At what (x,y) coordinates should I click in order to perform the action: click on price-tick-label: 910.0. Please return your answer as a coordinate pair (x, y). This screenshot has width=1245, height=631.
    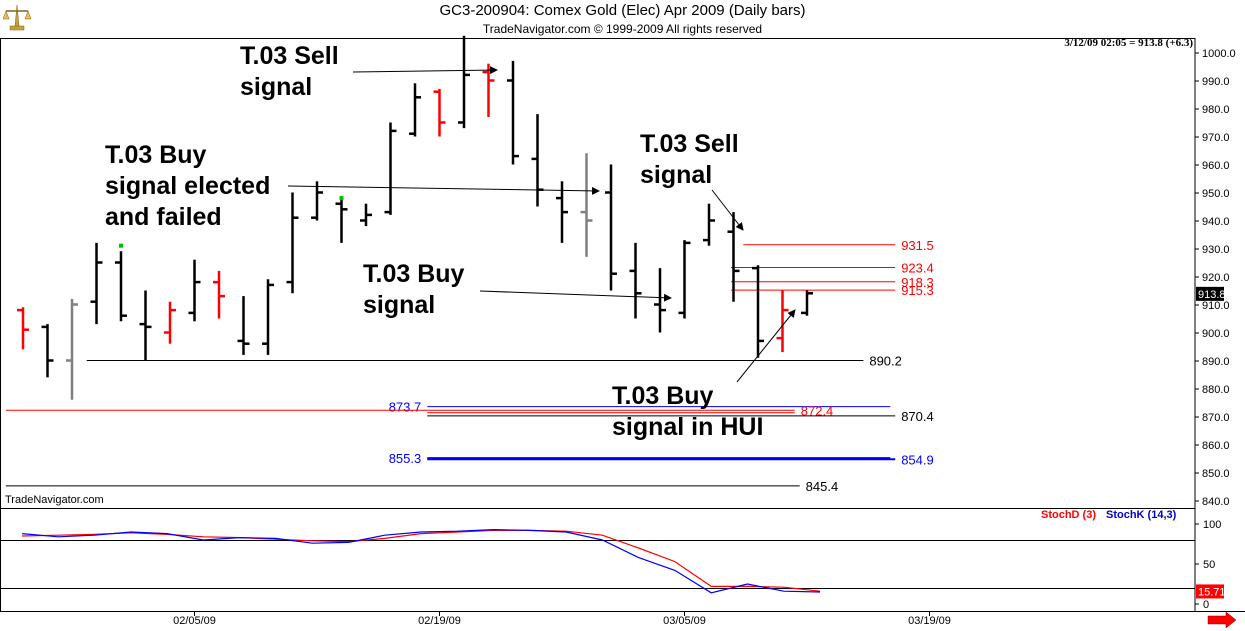
    Looking at the image, I should click on (1216, 306).